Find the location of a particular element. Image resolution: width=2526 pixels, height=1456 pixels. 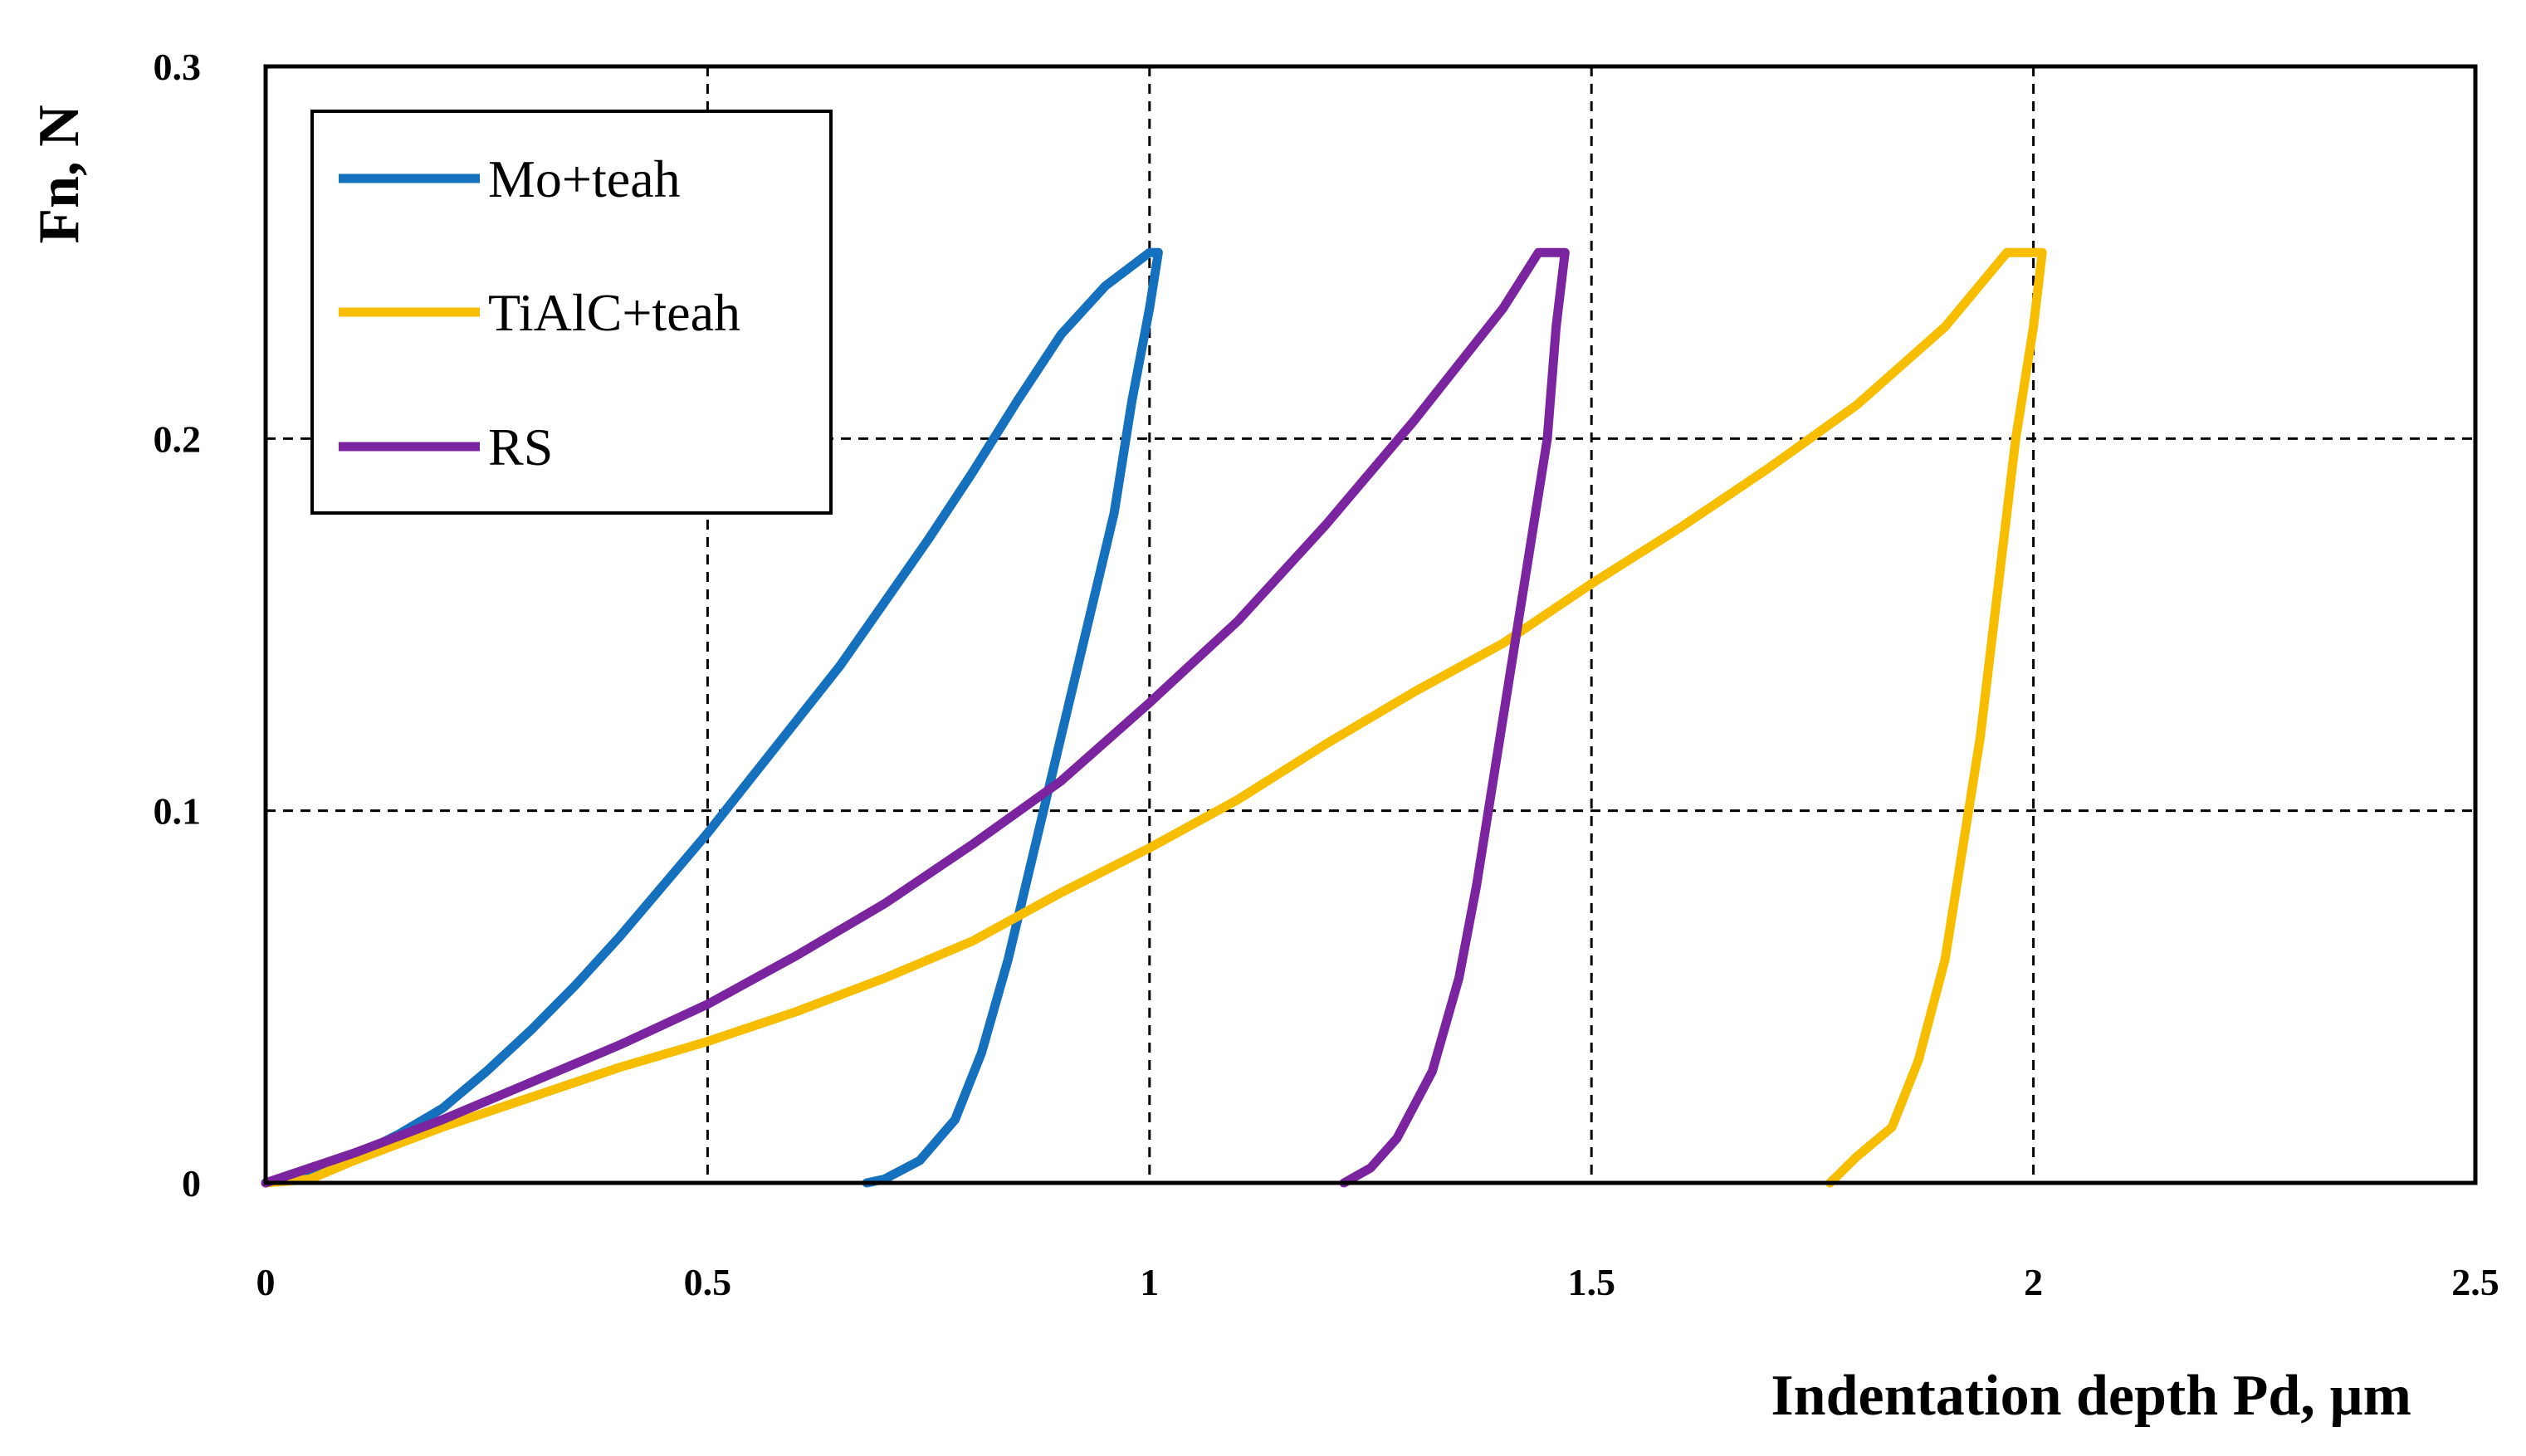

y-tick-label: 0 is located at coordinates (191, 1183).